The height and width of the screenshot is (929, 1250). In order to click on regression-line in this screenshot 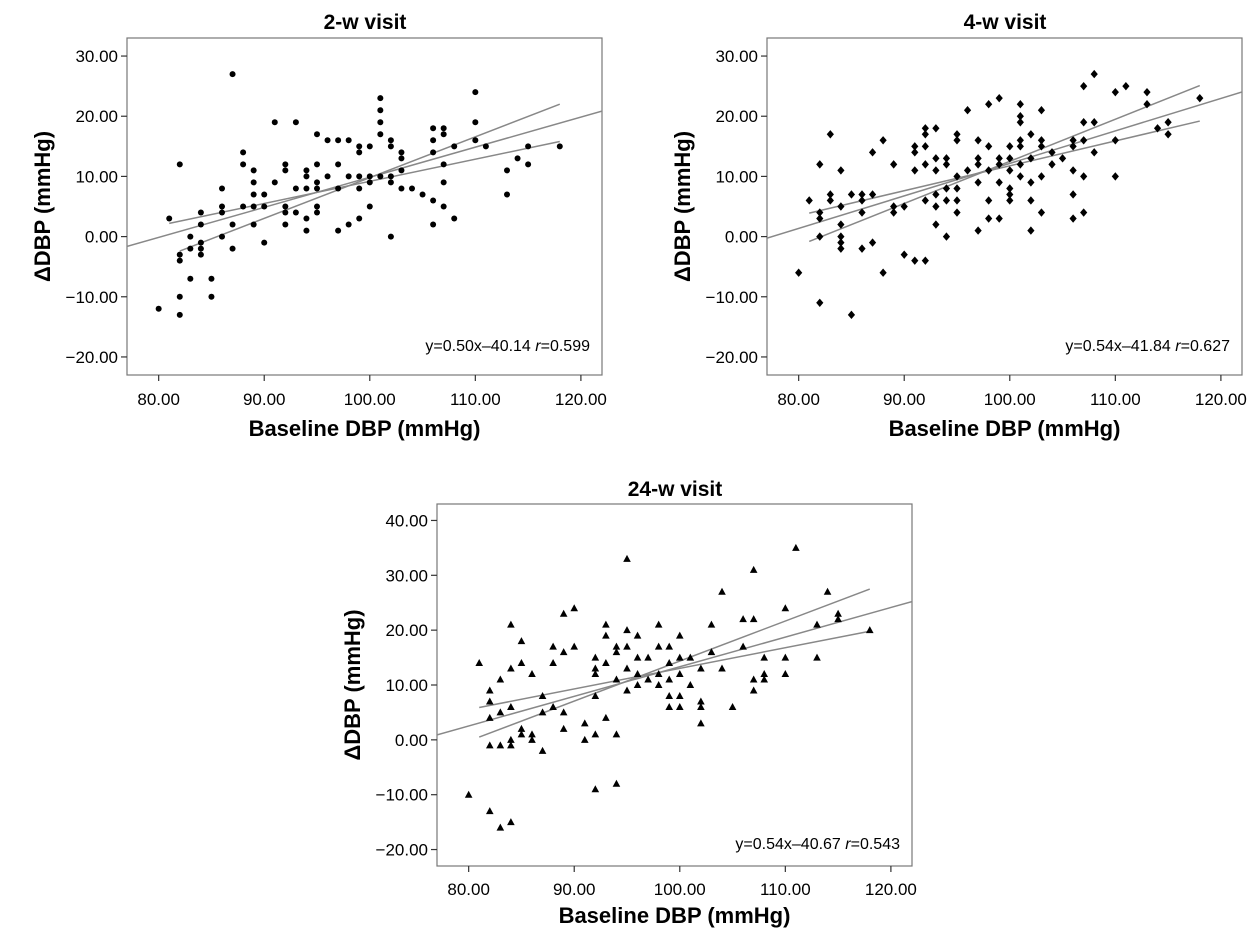, I will do `click(364, 179)`.